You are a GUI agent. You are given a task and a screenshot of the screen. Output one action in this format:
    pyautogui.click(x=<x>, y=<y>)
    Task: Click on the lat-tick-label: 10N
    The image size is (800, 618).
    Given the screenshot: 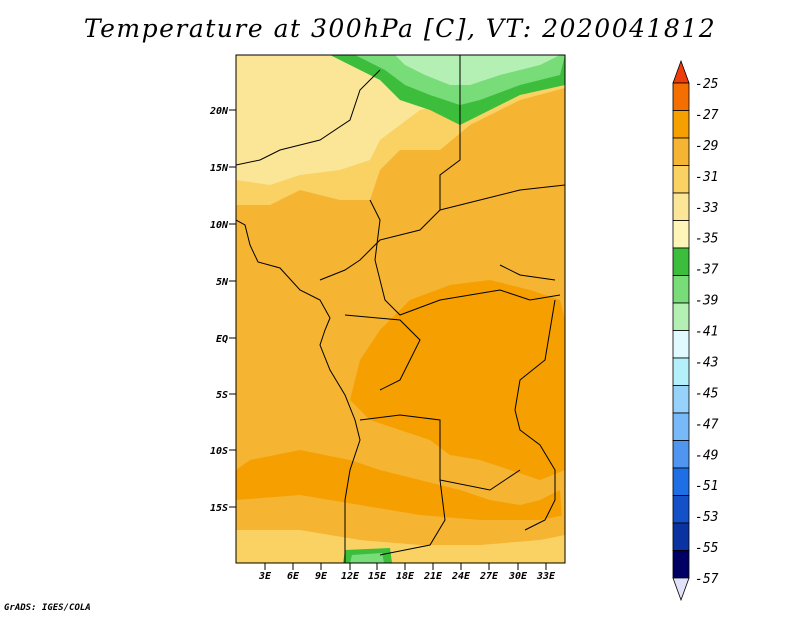 What is the action you would take?
    pyautogui.click(x=219, y=225)
    